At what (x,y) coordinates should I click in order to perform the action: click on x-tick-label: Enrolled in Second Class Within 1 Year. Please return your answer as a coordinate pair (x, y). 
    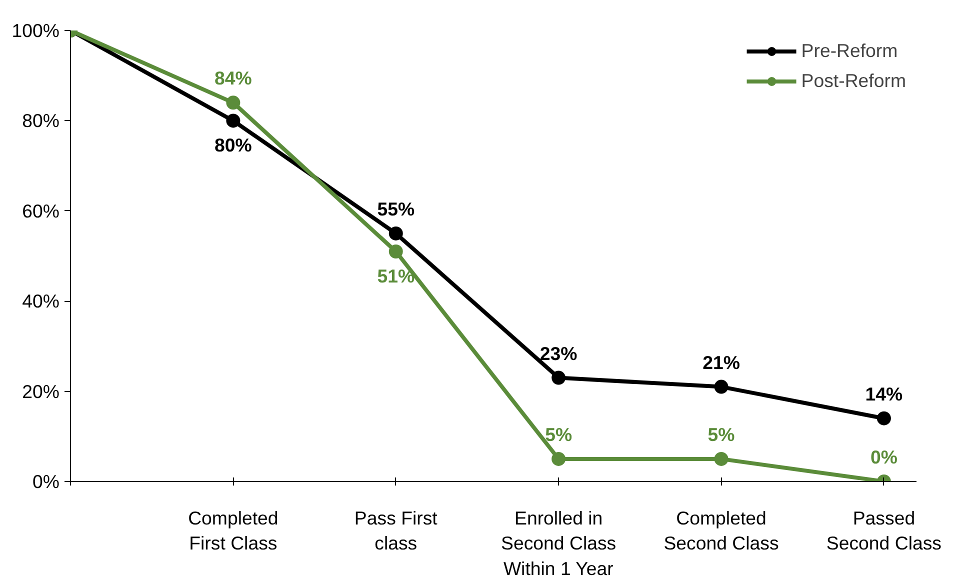
    Looking at the image, I should click on (558, 543).